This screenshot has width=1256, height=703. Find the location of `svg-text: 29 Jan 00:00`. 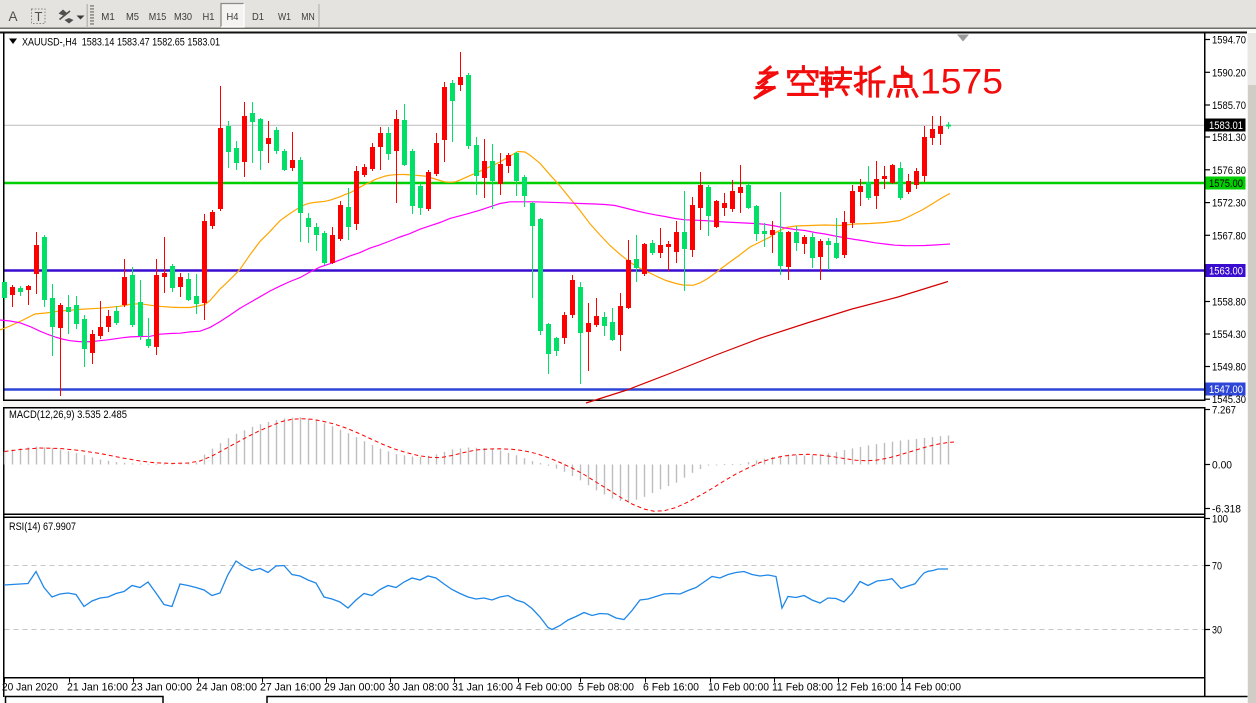

svg-text: 29 Jan 00:00 is located at coordinates (354, 688).